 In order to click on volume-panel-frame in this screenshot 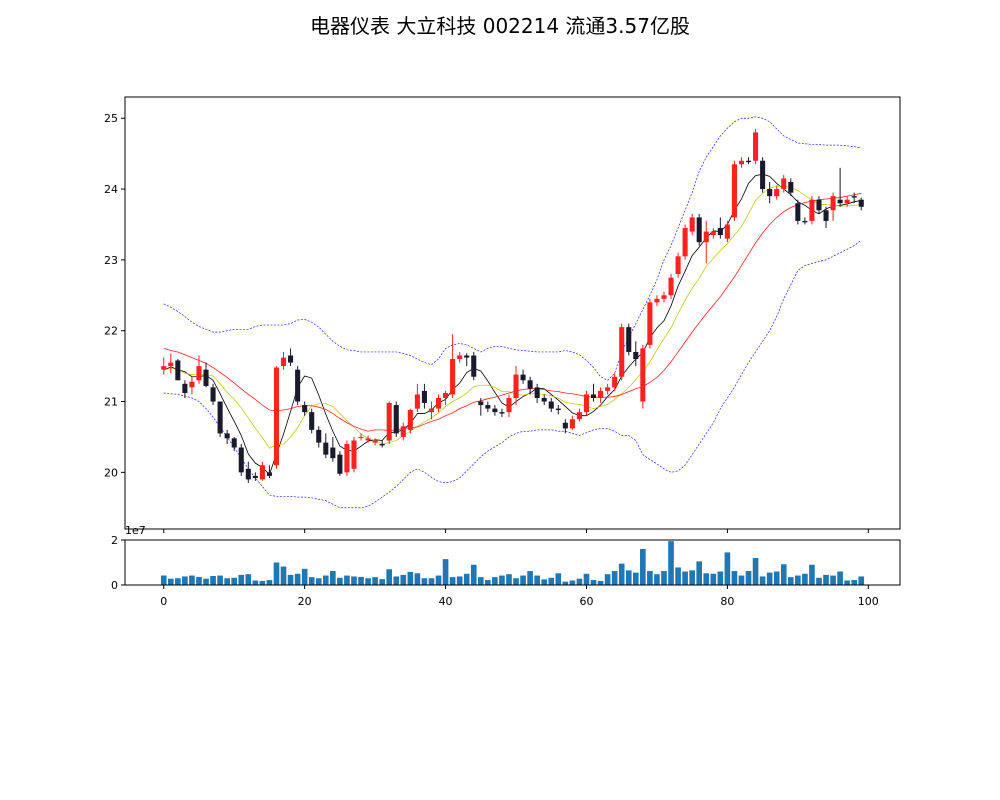, I will do `click(512, 562)`.